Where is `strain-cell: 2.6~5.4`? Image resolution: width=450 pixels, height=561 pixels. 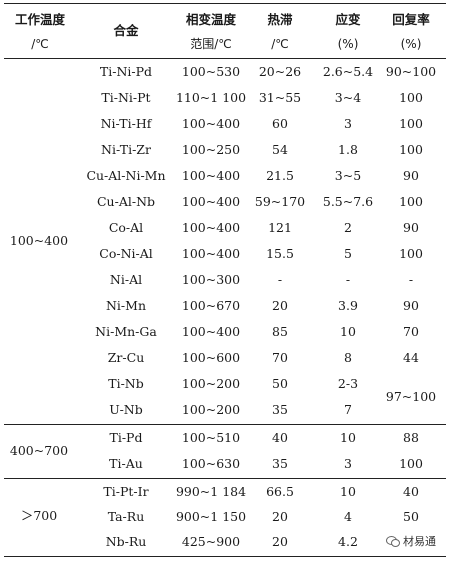
strain-cell: 2.6~5.4 is located at coordinates (348, 71).